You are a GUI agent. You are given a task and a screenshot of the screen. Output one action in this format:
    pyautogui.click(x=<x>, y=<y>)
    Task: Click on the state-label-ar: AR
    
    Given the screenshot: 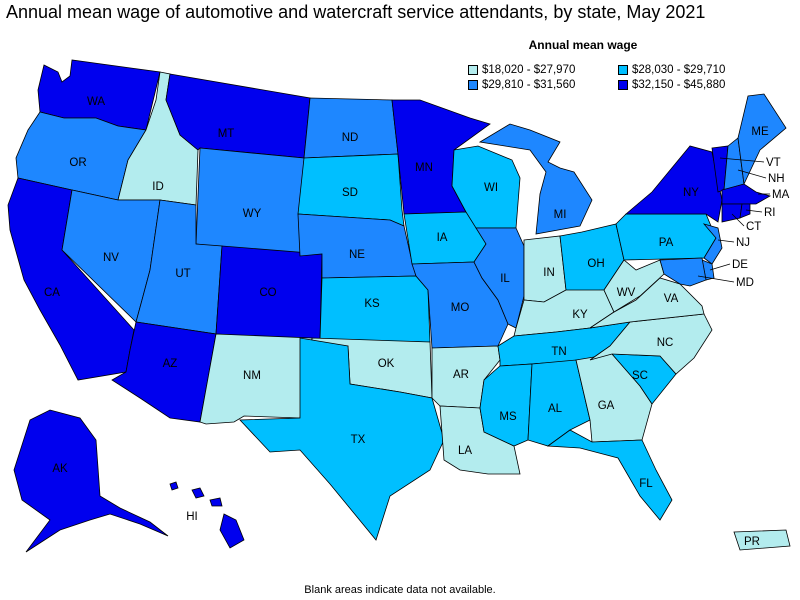 What is the action you would take?
    pyautogui.click(x=461, y=375)
    